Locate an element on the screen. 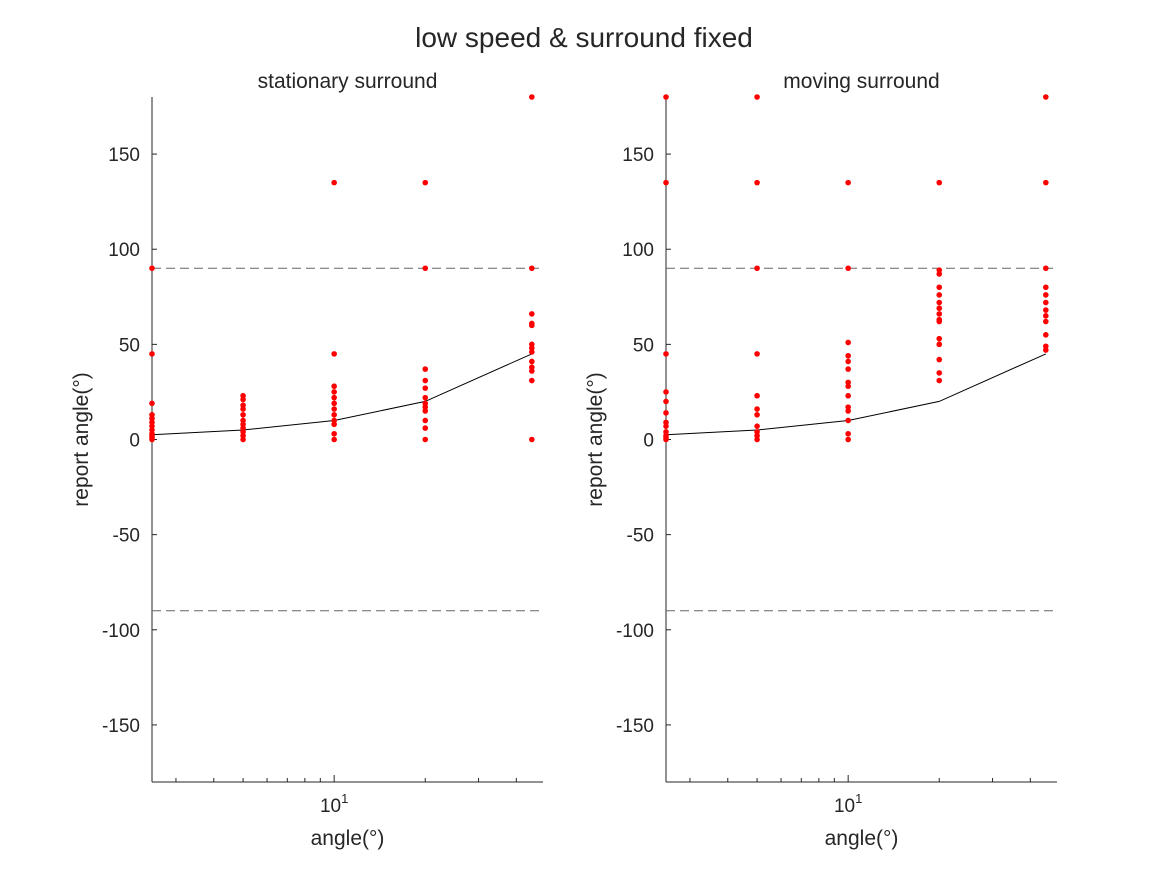 The image size is (1167, 880). panel-title: stationary surround is located at coordinates (348, 81).